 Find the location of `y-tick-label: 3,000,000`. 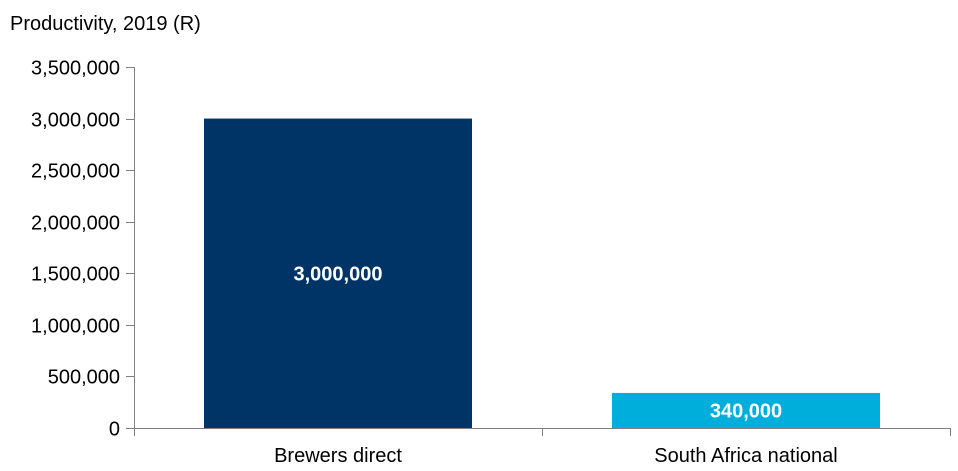

y-tick-label: 3,000,000 is located at coordinates (75, 121).